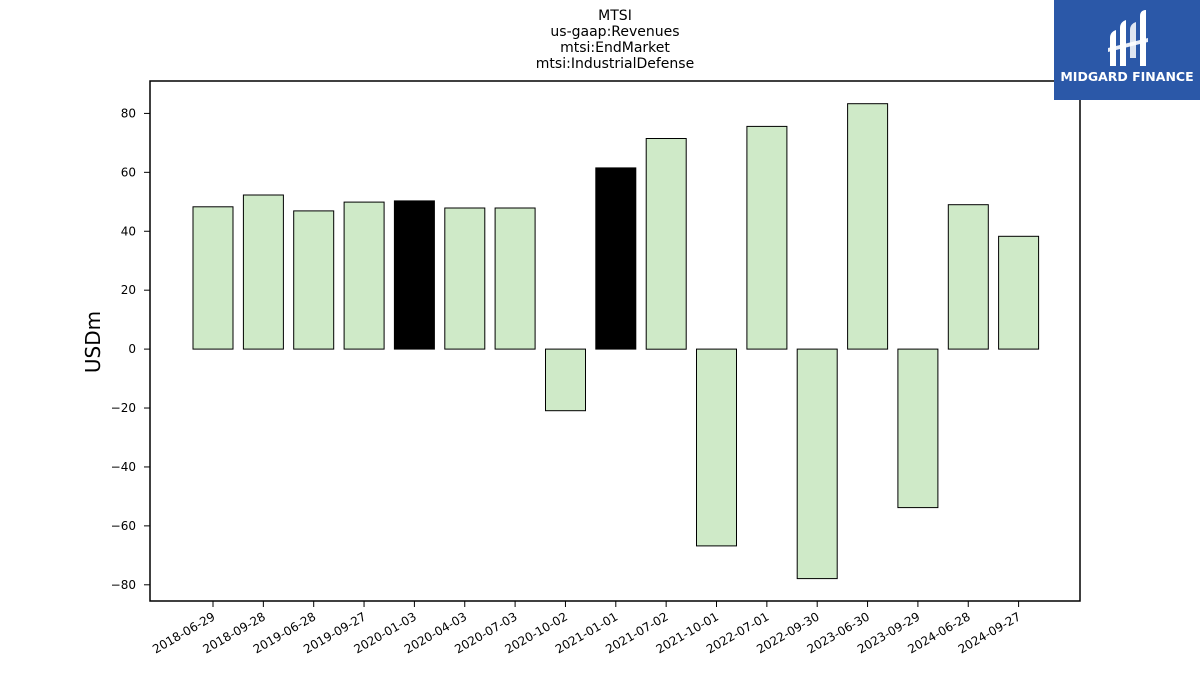 The image size is (1200, 675). Describe the element at coordinates (128, 172) in the screenshot. I see `y-tick-label: 60` at that location.